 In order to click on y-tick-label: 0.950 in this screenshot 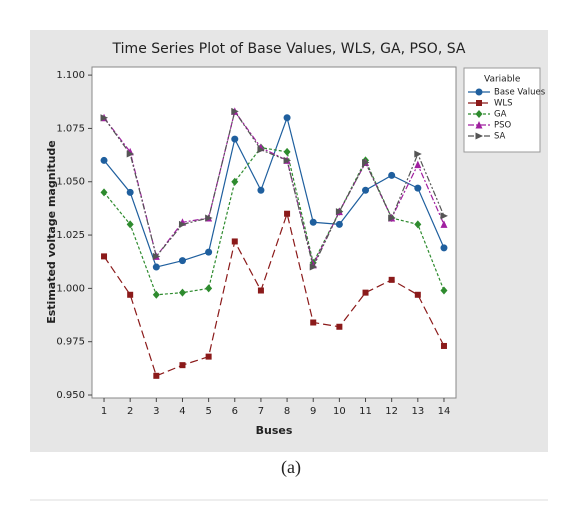, I will do `click(70, 395)`.